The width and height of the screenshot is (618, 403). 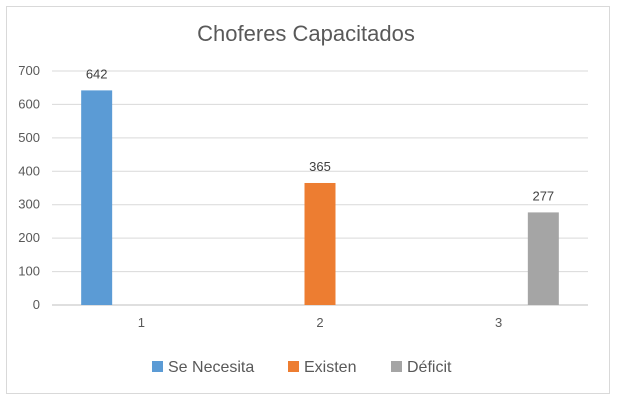 I want to click on legend-label: Déficit, so click(x=429, y=367).